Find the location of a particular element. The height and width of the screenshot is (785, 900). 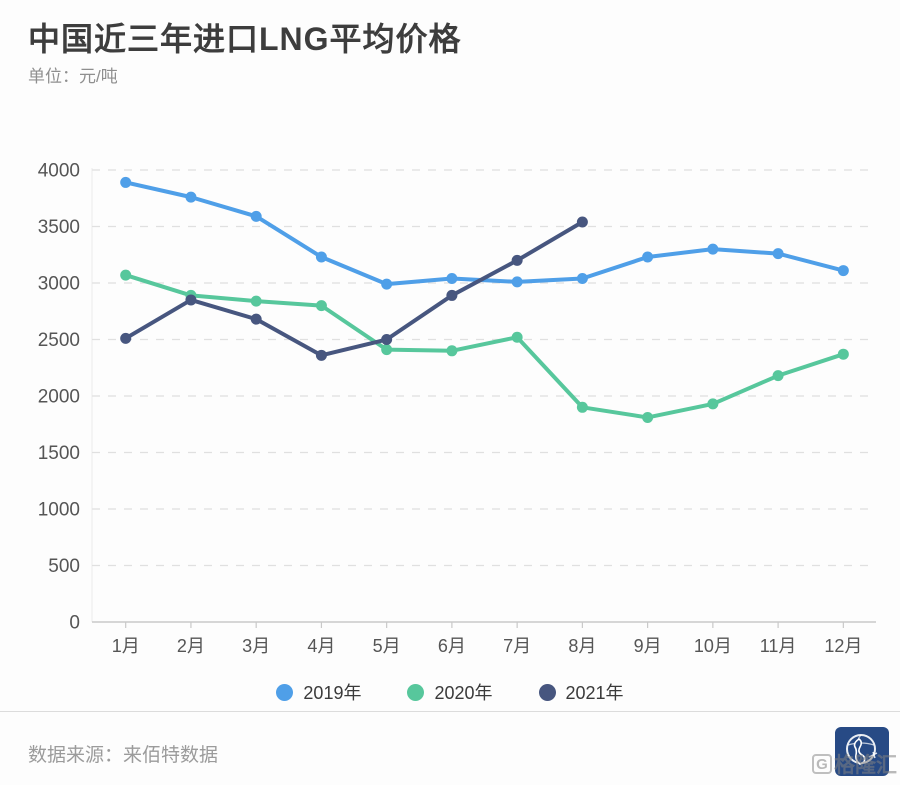

brand-g-icon: G is located at coordinates (822, 764).